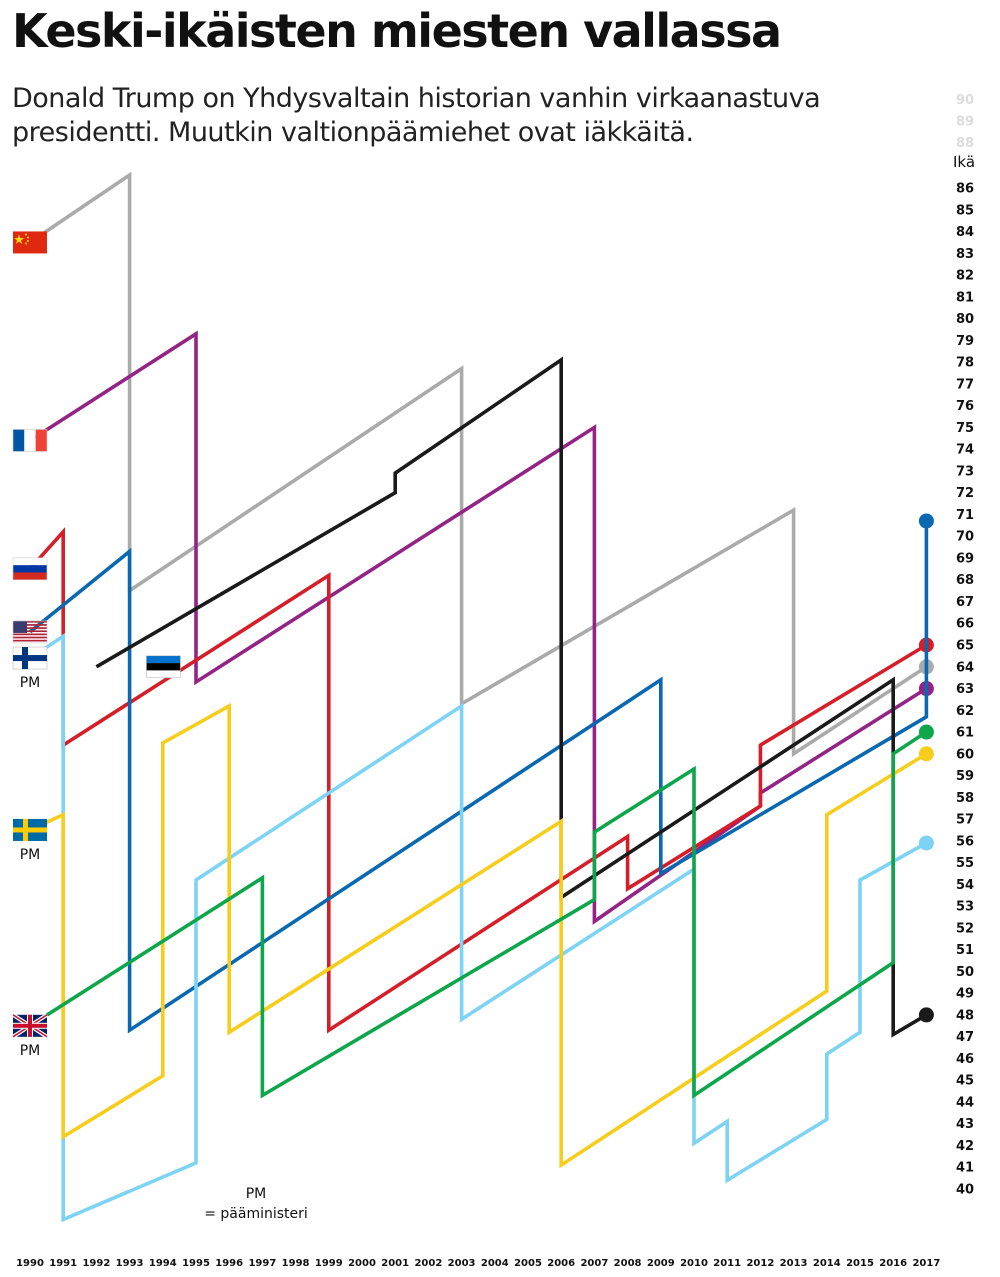 The width and height of the screenshot is (1000, 1277). I want to click on y-tick-label: 83, so click(965, 254).